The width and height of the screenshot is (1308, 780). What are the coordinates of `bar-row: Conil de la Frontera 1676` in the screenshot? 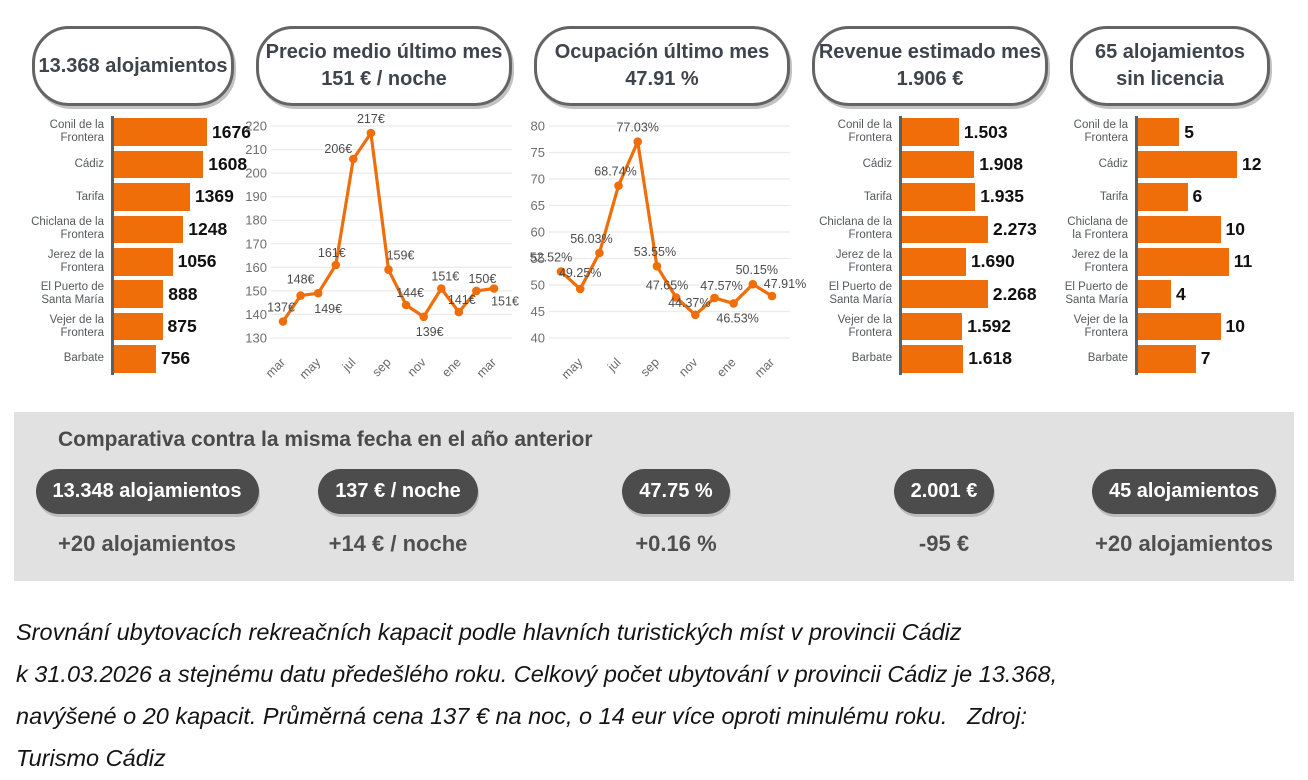 It's located at (138, 132).